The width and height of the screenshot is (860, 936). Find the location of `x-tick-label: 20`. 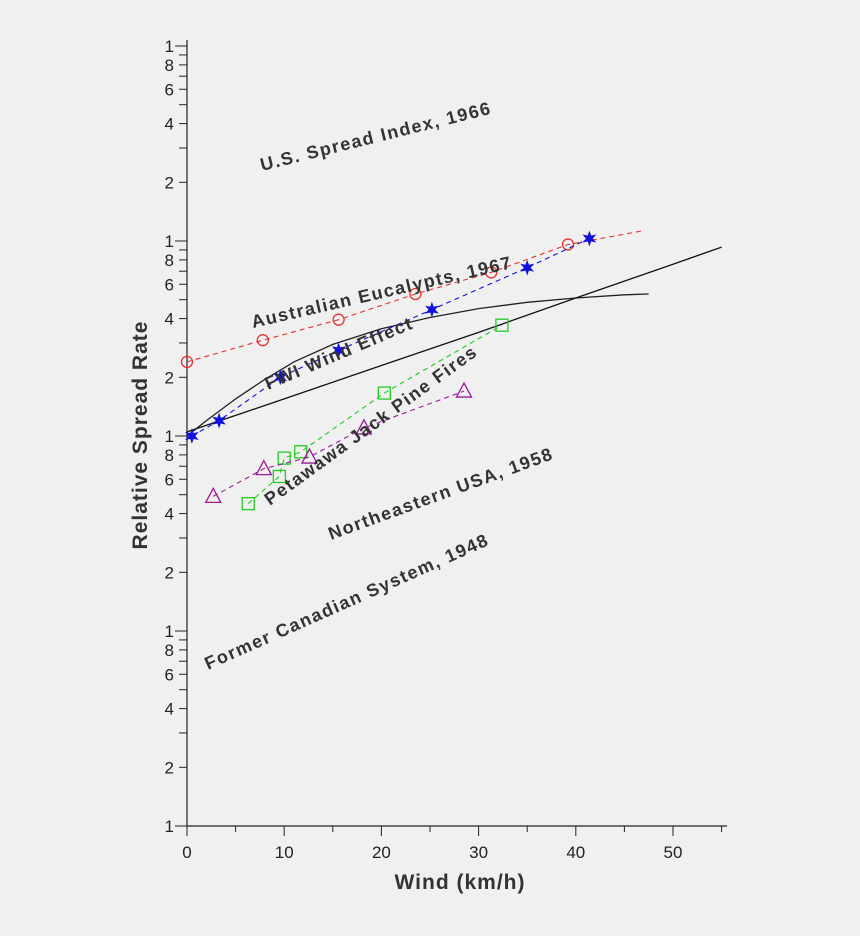

x-tick-label: 20 is located at coordinates (381, 852).